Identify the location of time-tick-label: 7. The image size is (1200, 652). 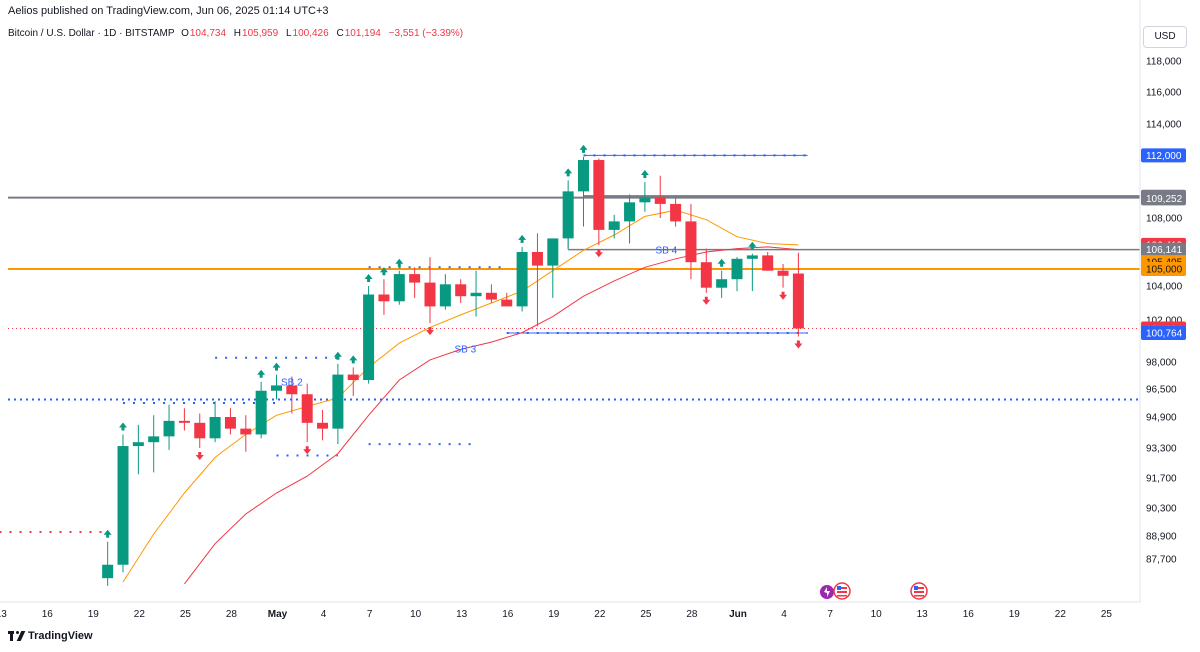
(830, 614).